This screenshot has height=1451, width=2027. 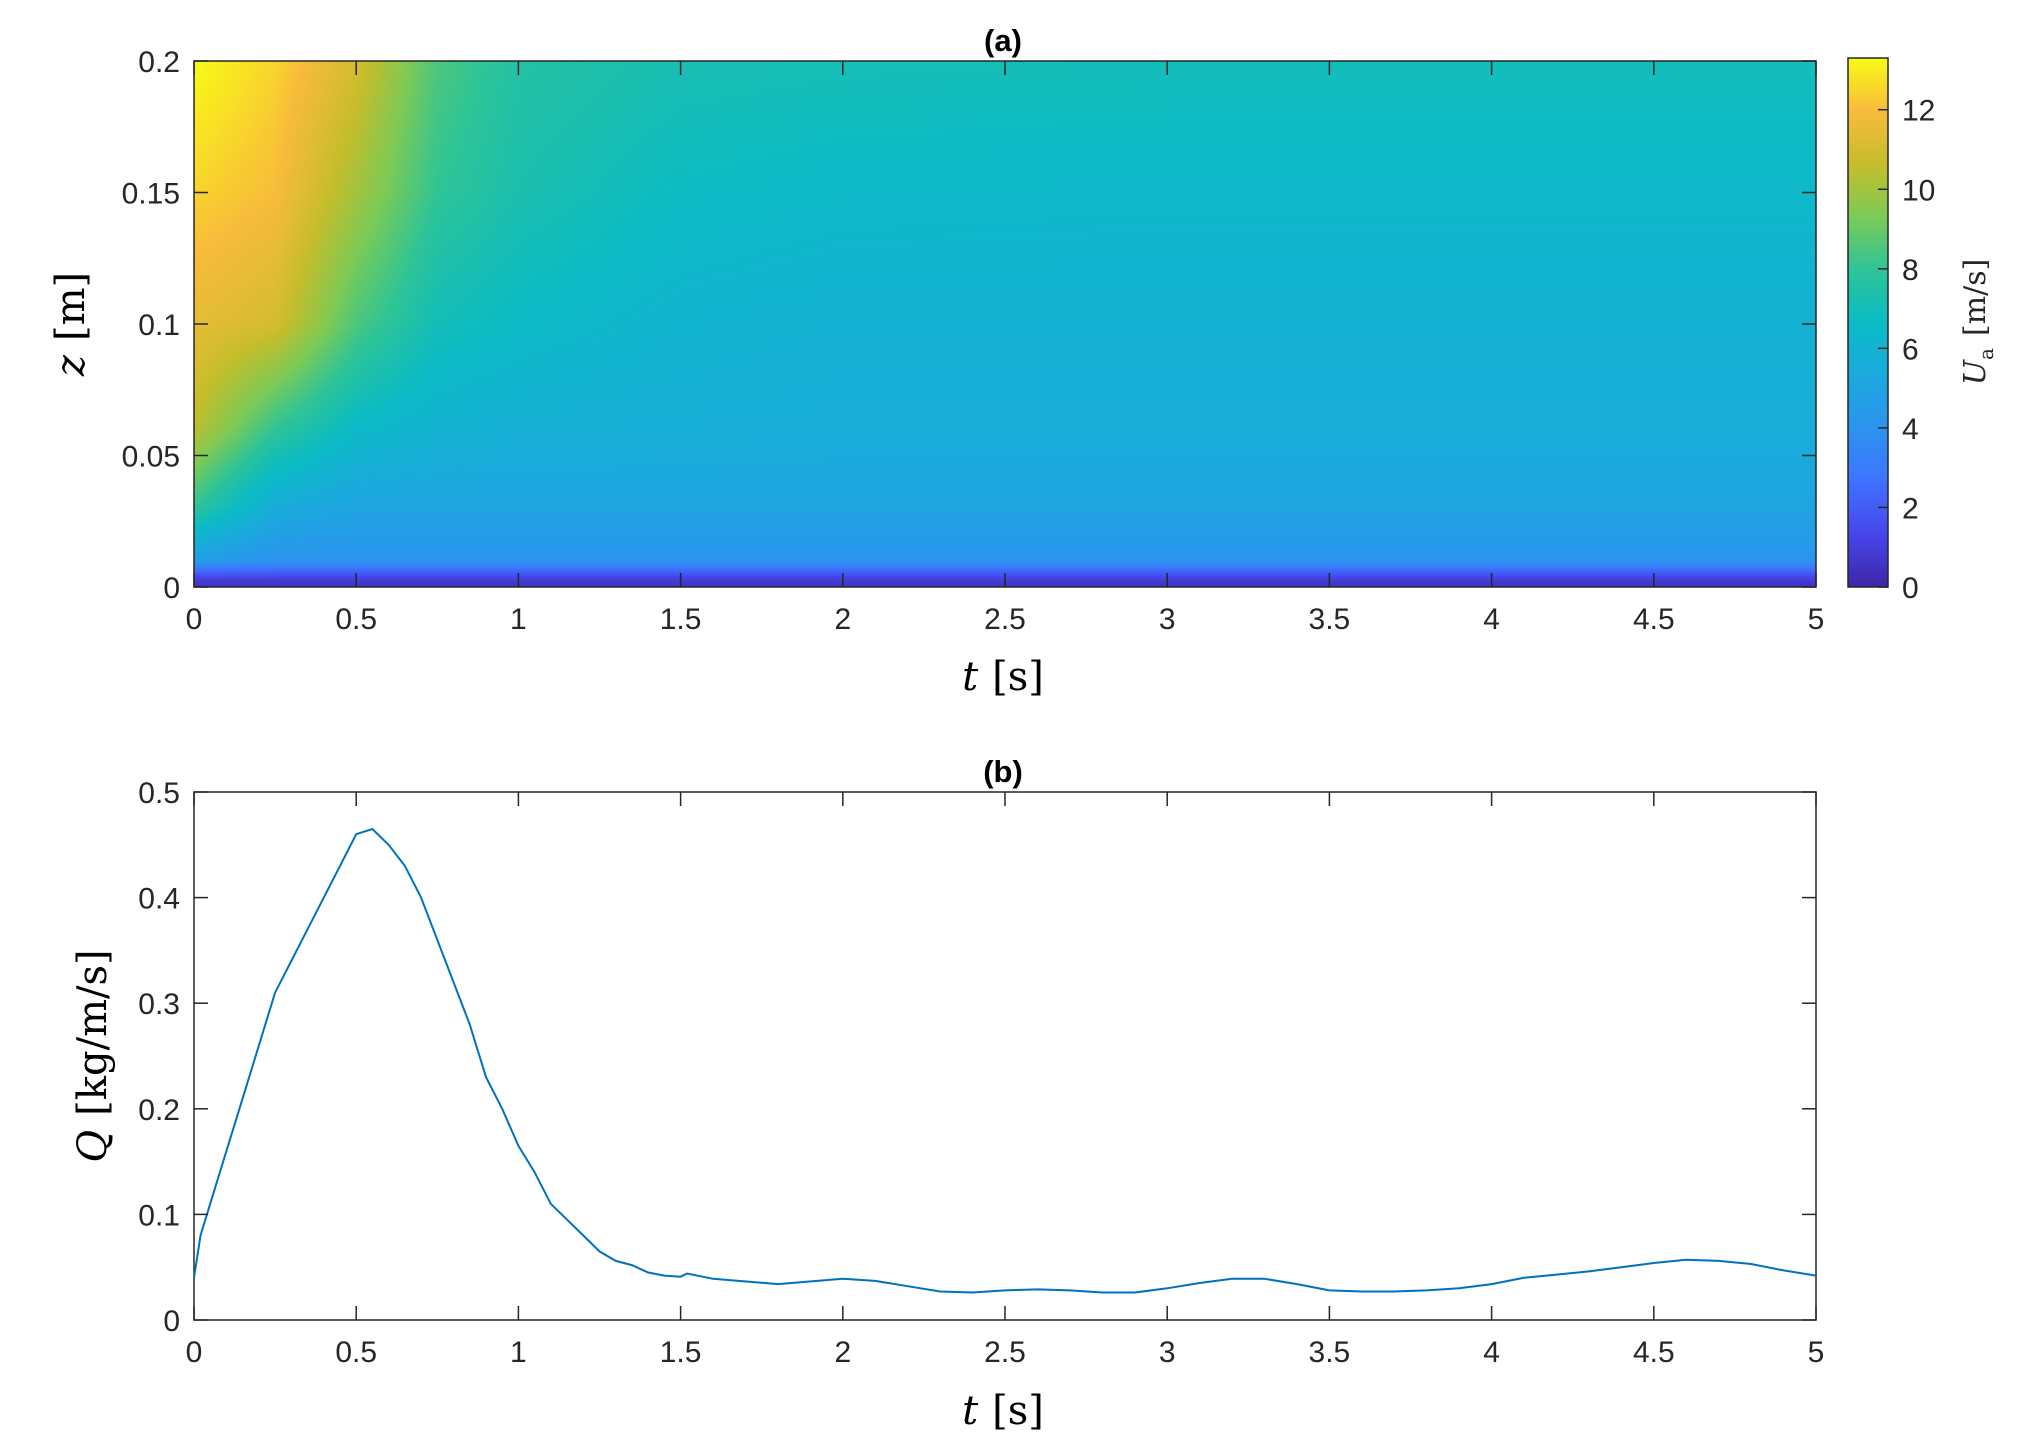 What do you see at coordinates (1910, 508) in the screenshot?
I see `colorbar-tick-label: 2` at bounding box center [1910, 508].